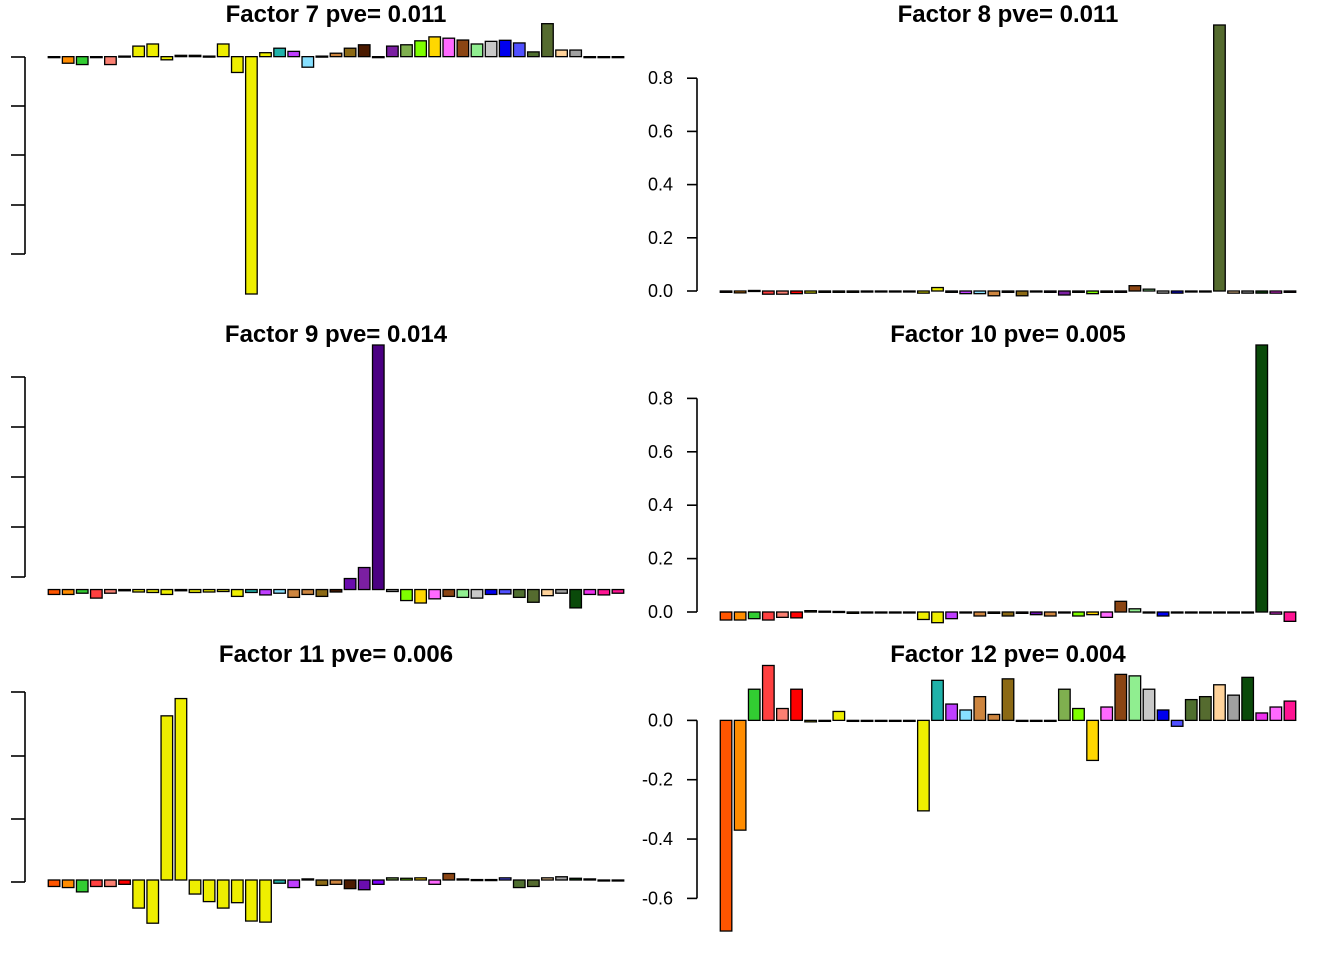 This screenshot has height=960, width=1344. What do you see at coordinates (673, 184) in the screenshot?
I see `y-axis: 0.0 0.2 0.4 0.6 0.8` at bounding box center [673, 184].